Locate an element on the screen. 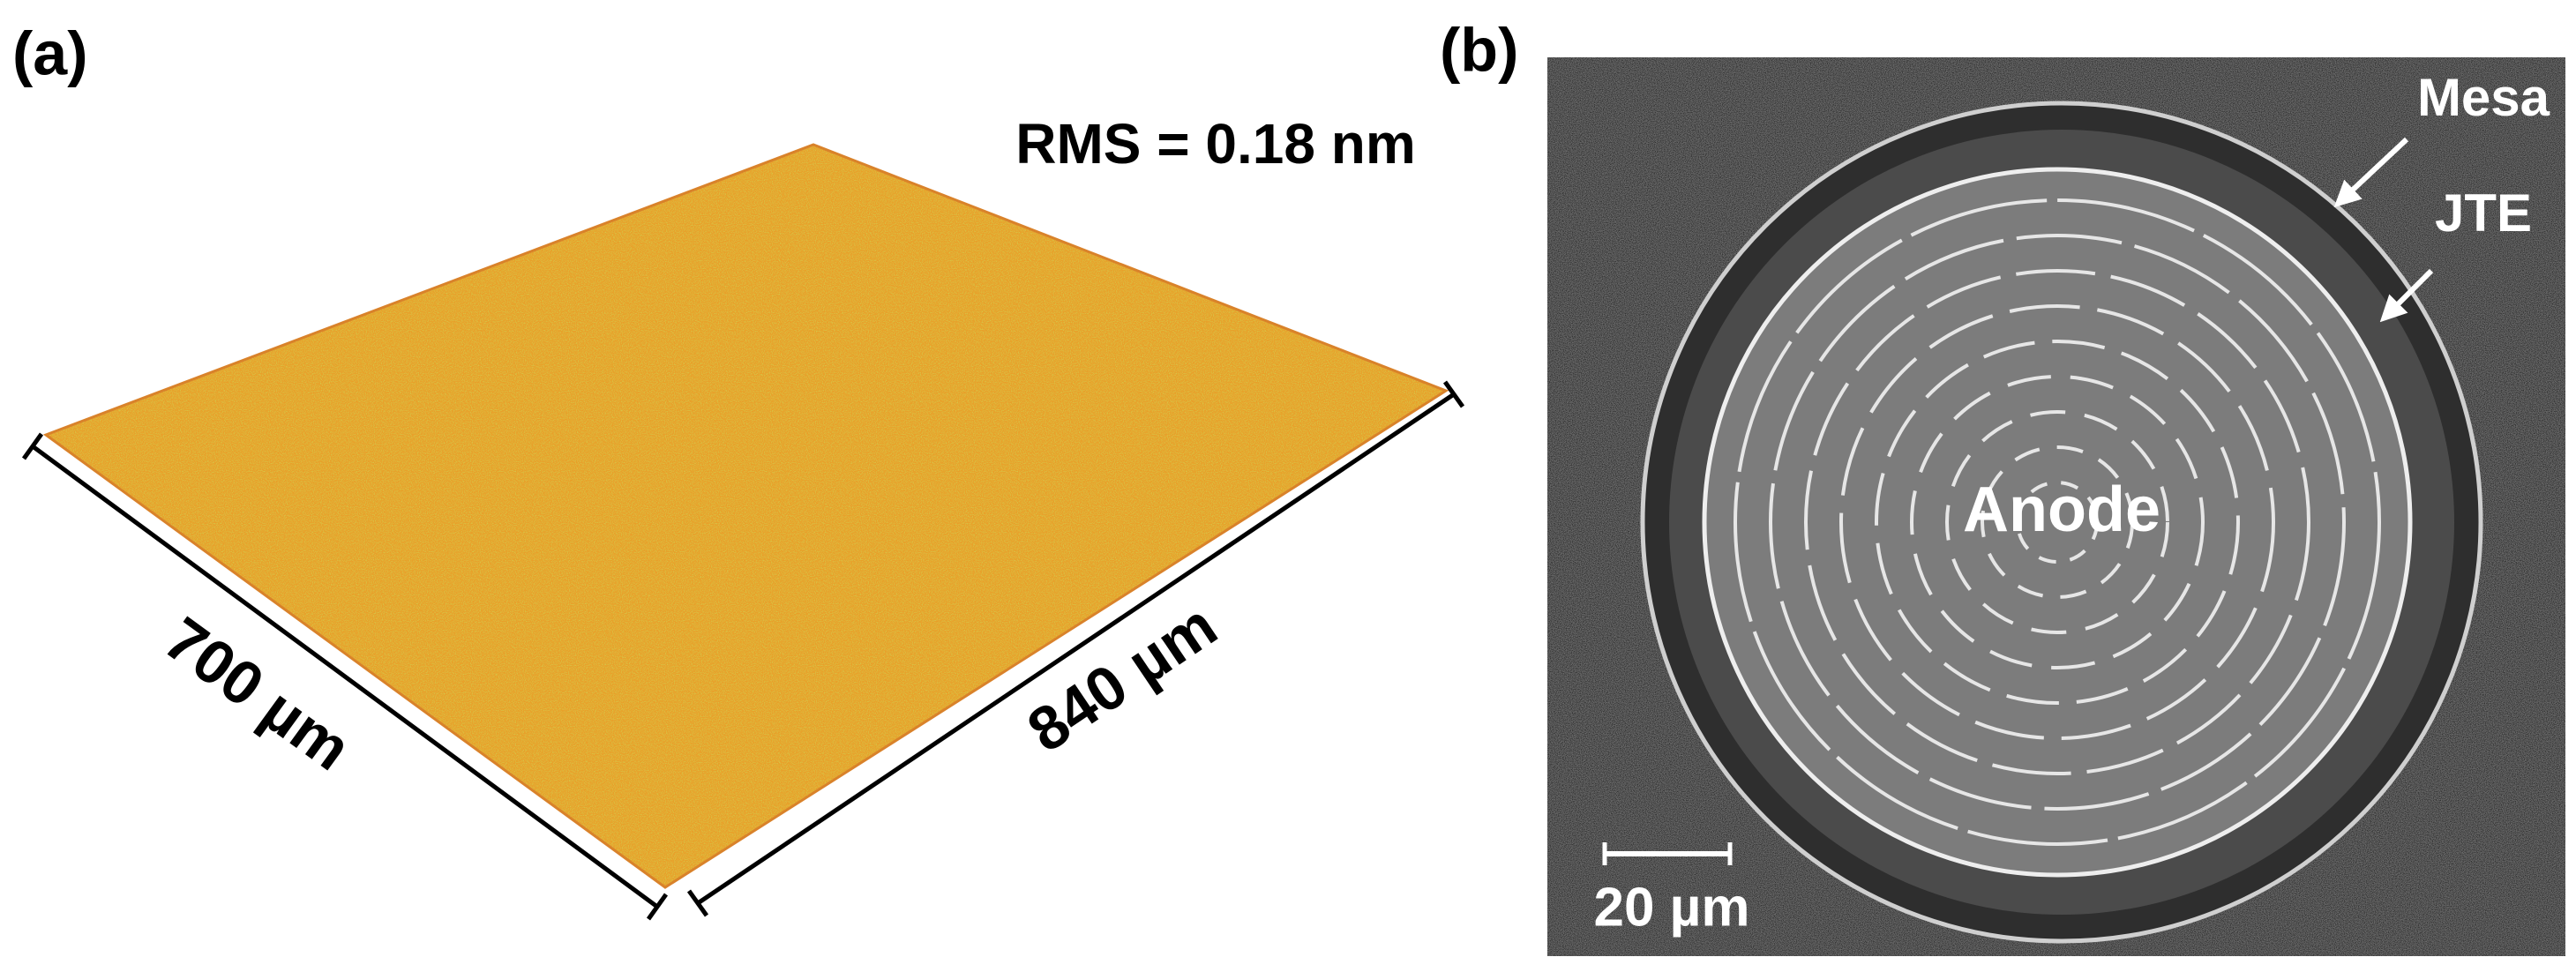 Image resolution: width=2576 pixels, height=972 pixels. anode-label: Anode is located at coordinates (2062, 510).